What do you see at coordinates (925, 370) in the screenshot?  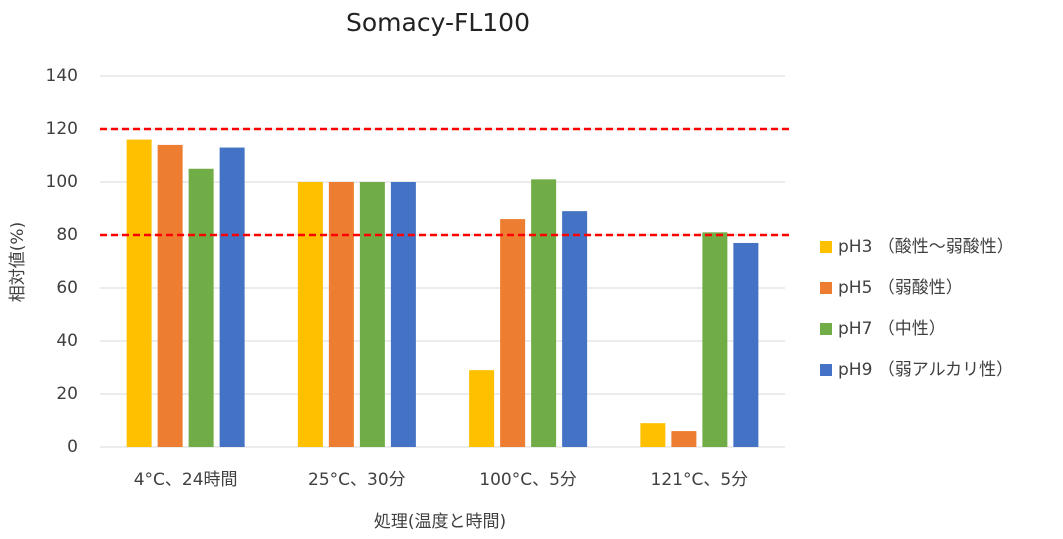 I see `legend-label: pH9 （弱アルカリ性）` at bounding box center [925, 370].